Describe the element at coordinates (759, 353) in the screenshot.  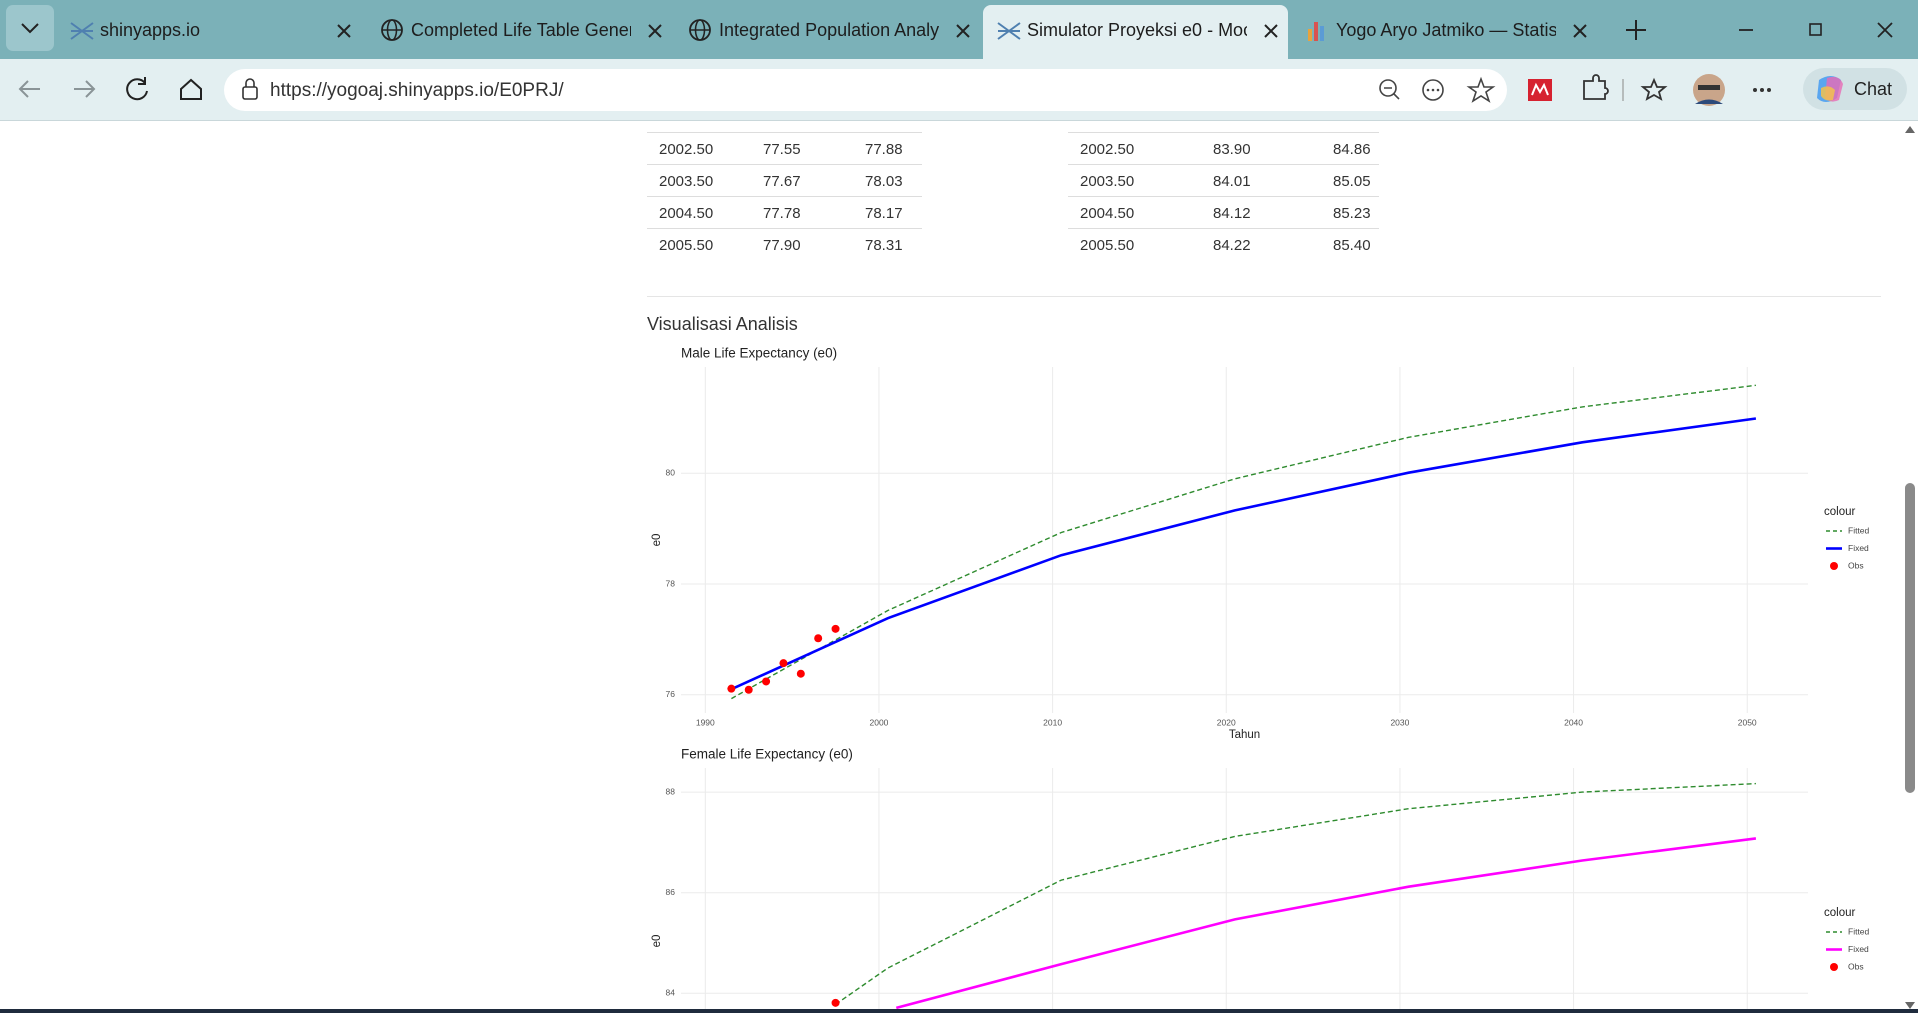
I see `chart-title: Male Life Expectancy (e0)` at that location.